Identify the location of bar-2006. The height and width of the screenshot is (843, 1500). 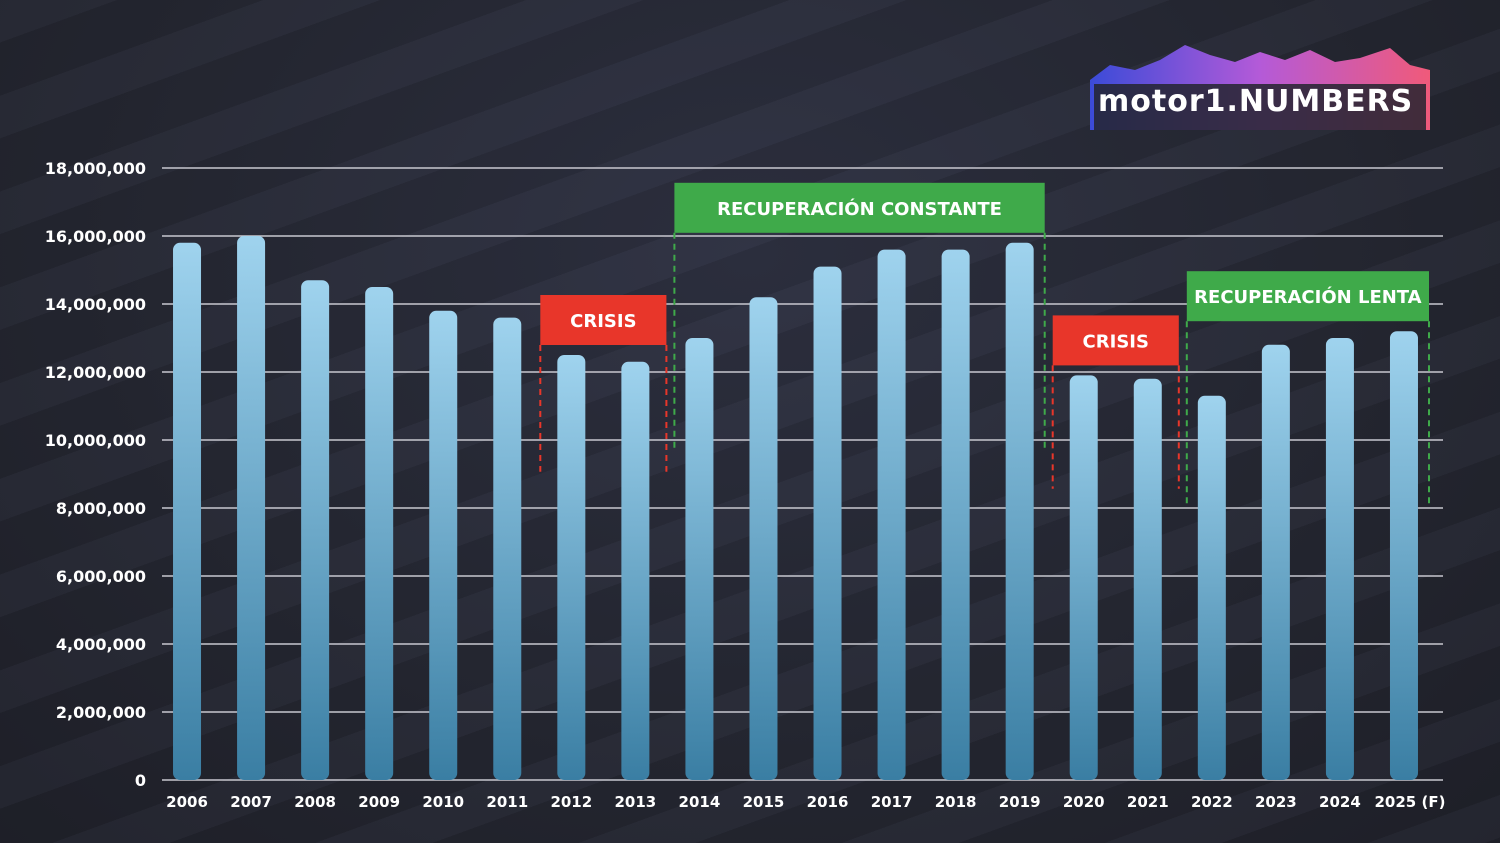
(187, 511).